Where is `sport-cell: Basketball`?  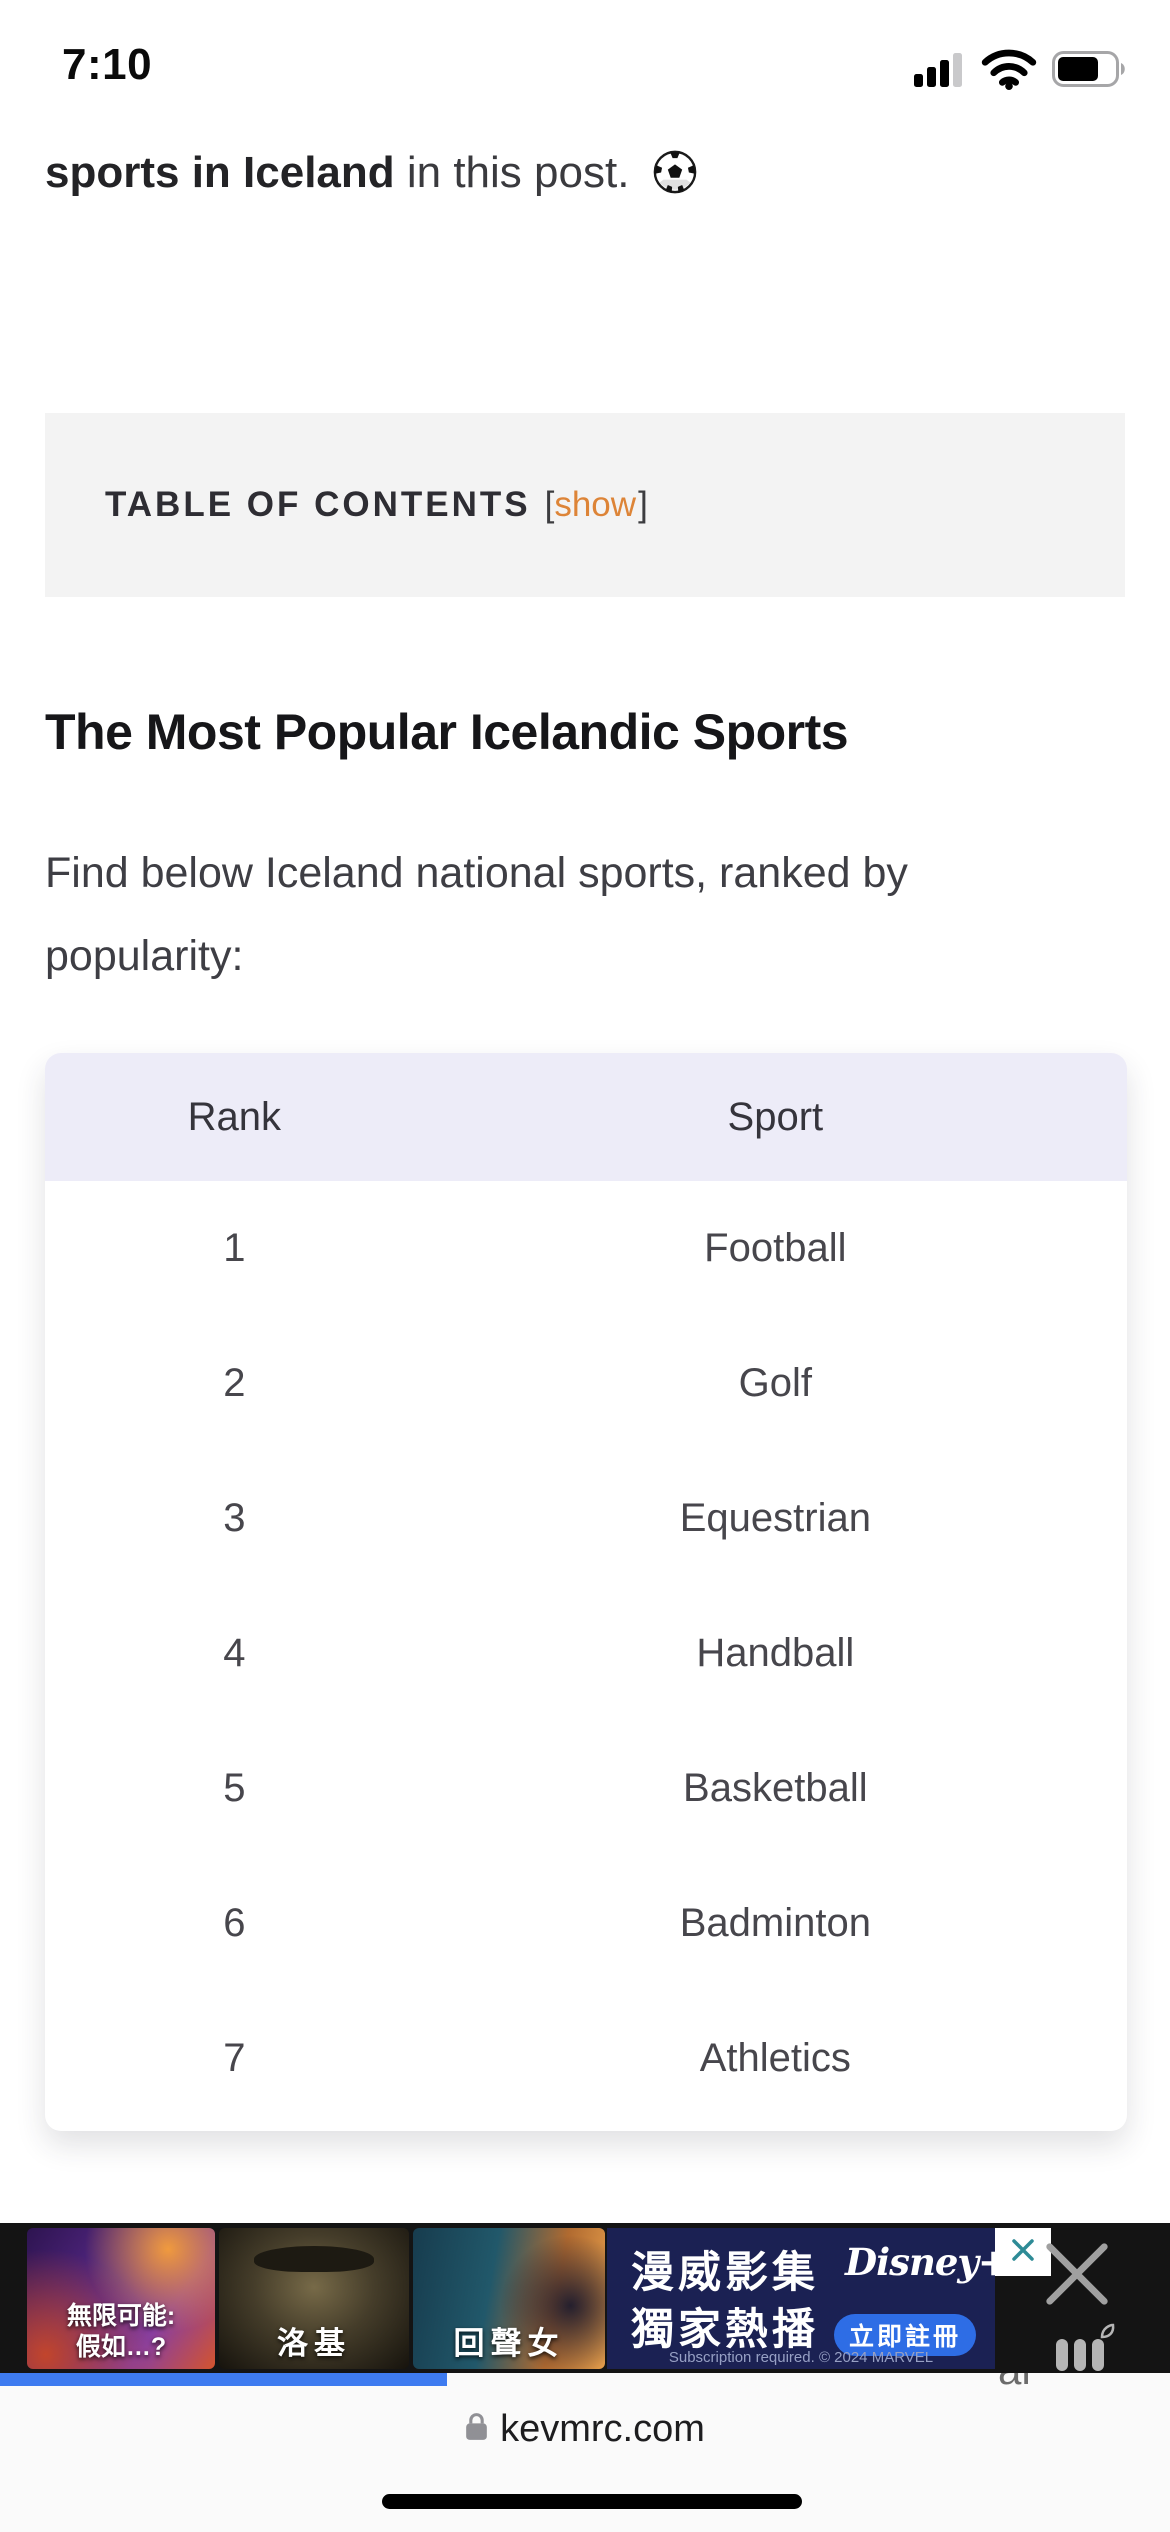
sport-cell: Basketball is located at coordinates (775, 1788).